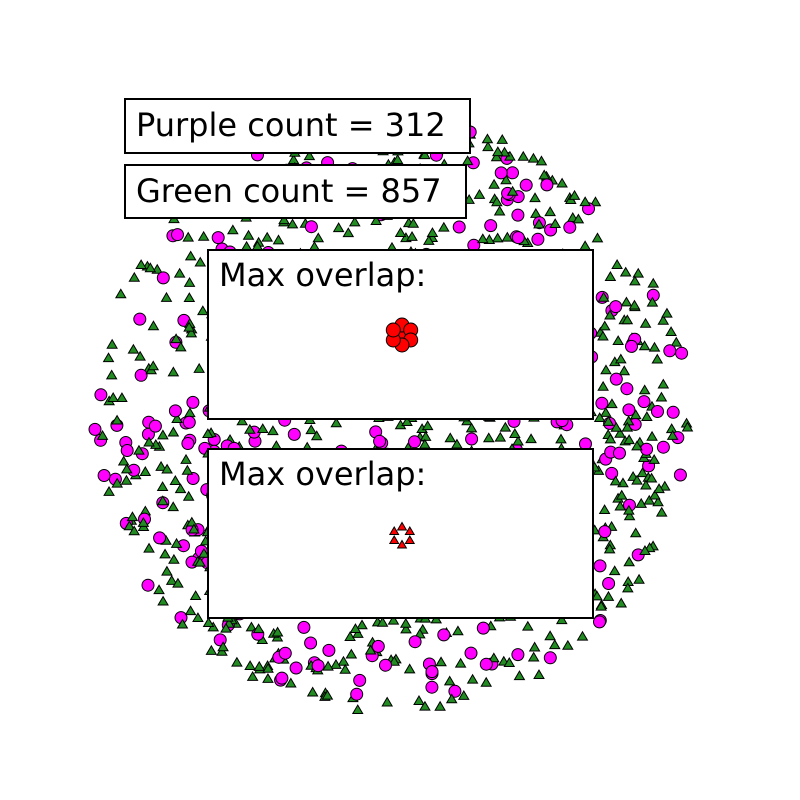  What do you see at coordinates (402, 535) in the screenshot?
I see `overlap-triangles-cluster` at bounding box center [402, 535].